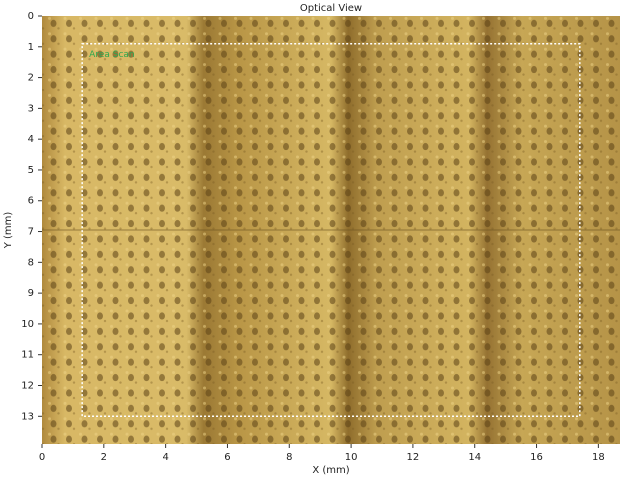  Describe the element at coordinates (536, 457) in the screenshot. I see `x-tick-label: 16` at that location.